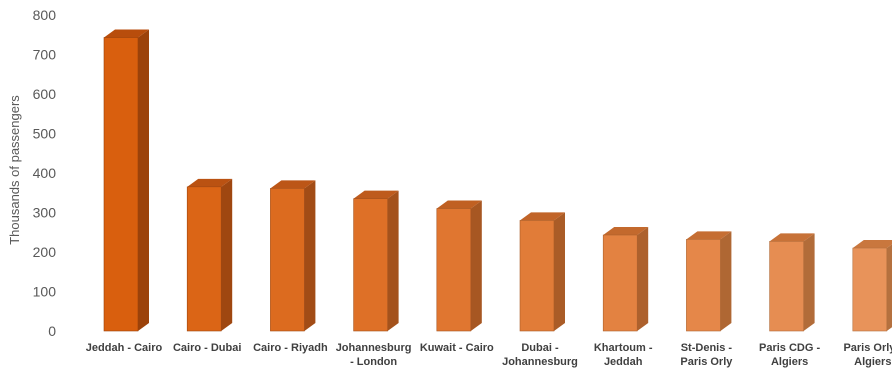 The height and width of the screenshot is (370, 892). What do you see at coordinates (706, 355) in the screenshot?
I see `x-tick-label: St-Denis -Paris Orly` at bounding box center [706, 355].